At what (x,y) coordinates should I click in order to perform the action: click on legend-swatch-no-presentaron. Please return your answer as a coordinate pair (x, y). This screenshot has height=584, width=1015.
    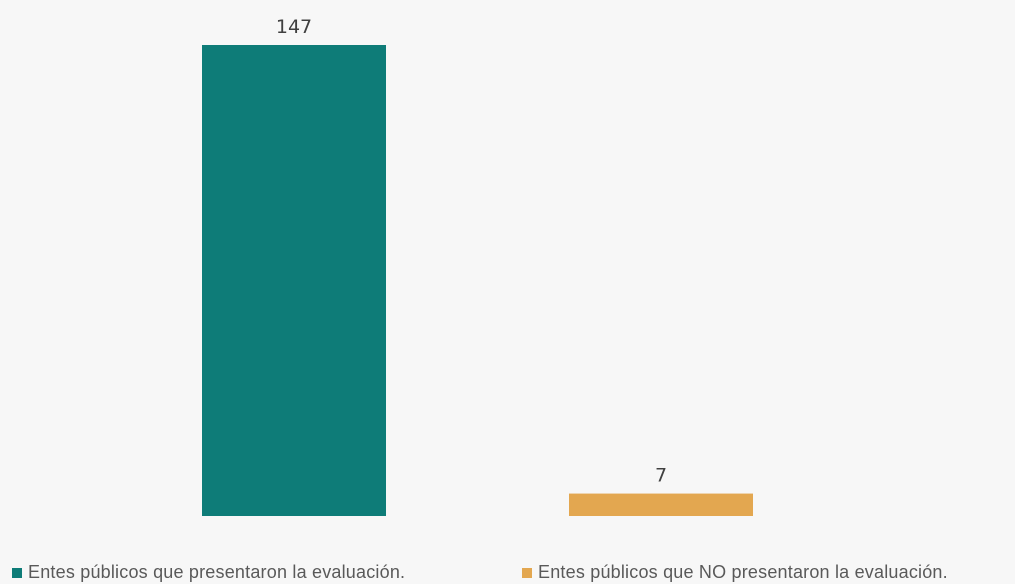
    Looking at the image, I should click on (527, 572).